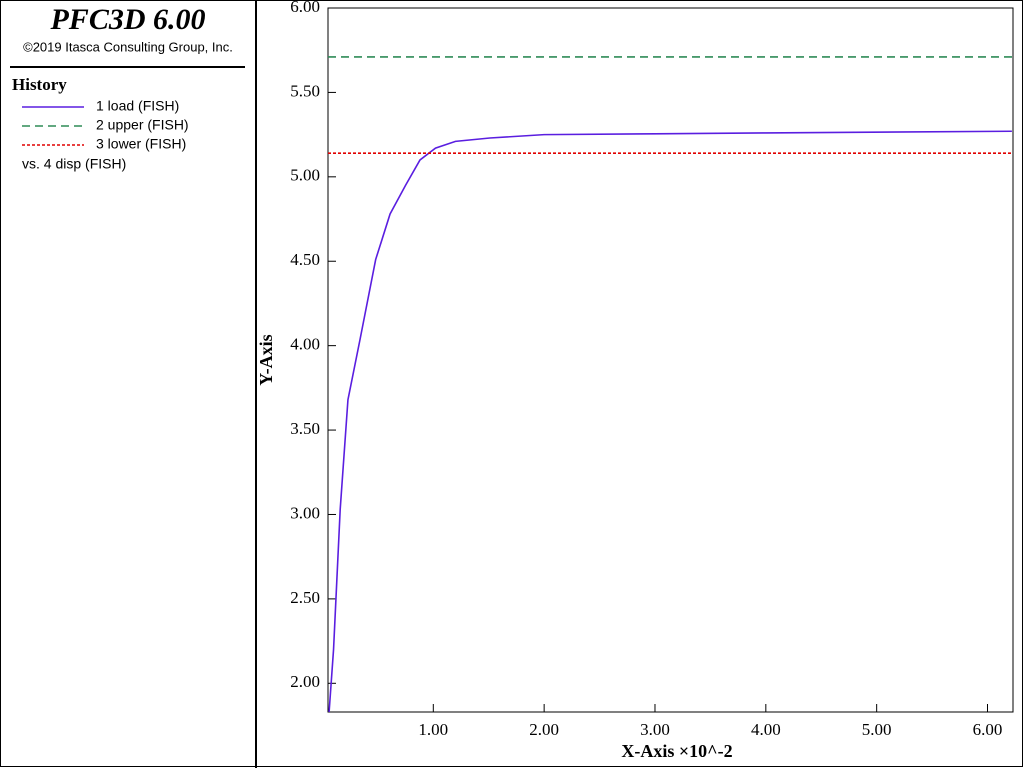 The height and width of the screenshot is (773, 1024). Describe the element at coordinates (877, 729) in the screenshot. I see `x-tick-label: 5.00` at that location.